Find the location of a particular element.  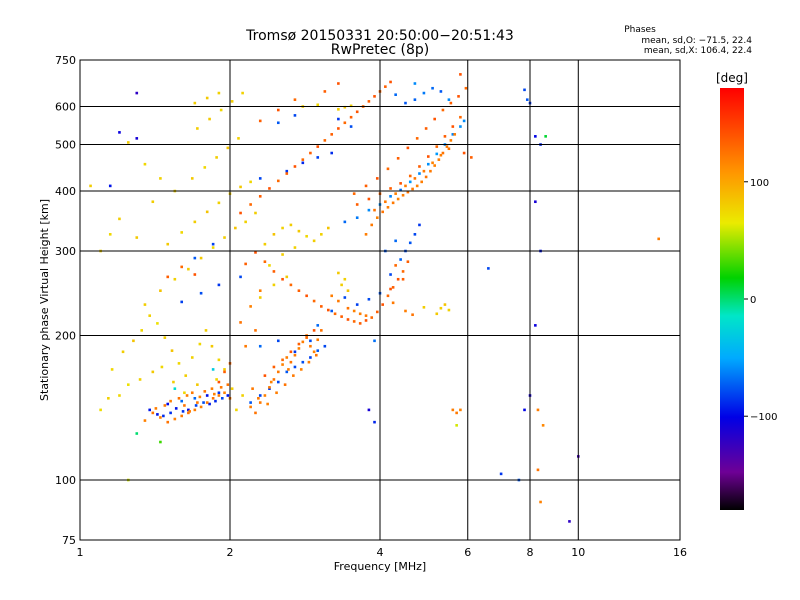

x-tick-label: 10 is located at coordinates (578, 552).